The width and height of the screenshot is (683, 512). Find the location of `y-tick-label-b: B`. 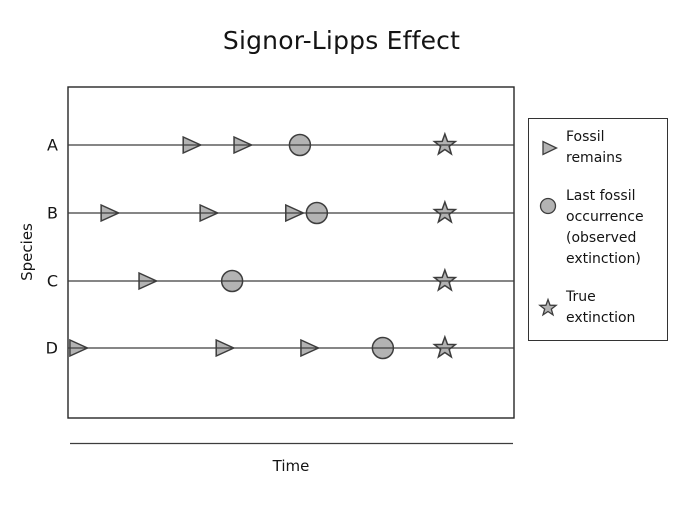

y-tick-label-b: B is located at coordinates (52, 213).